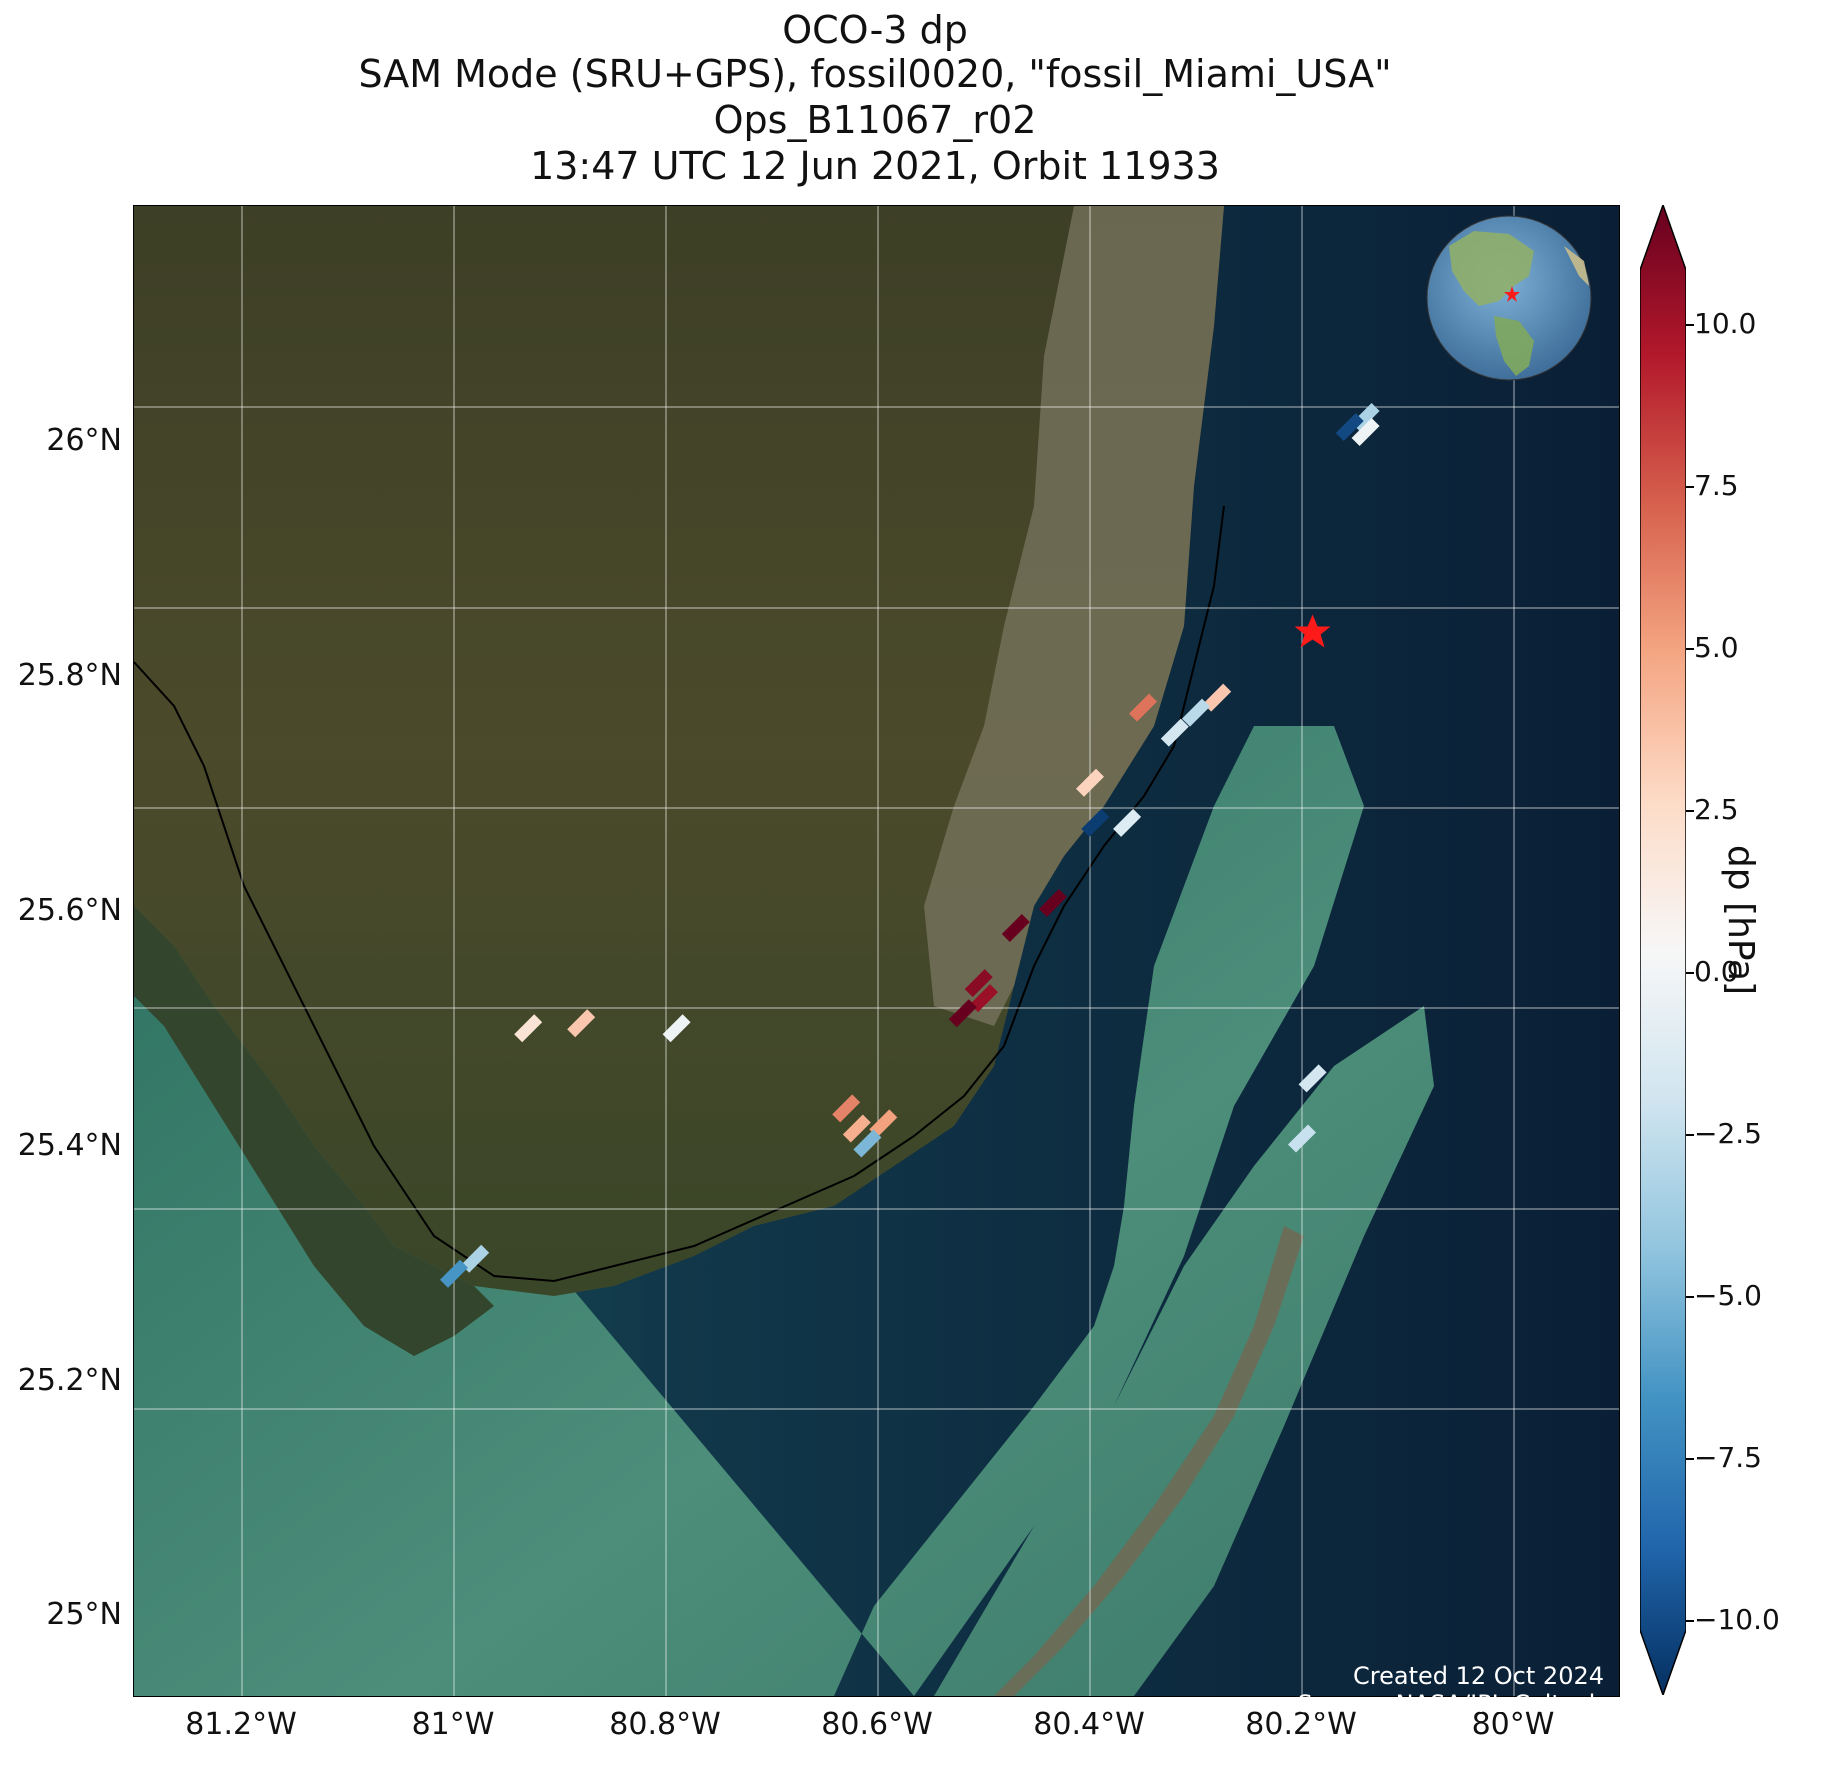  What do you see at coordinates (69, 910) in the screenshot?
I see `lat-tick-label: 25.6°N` at bounding box center [69, 910].